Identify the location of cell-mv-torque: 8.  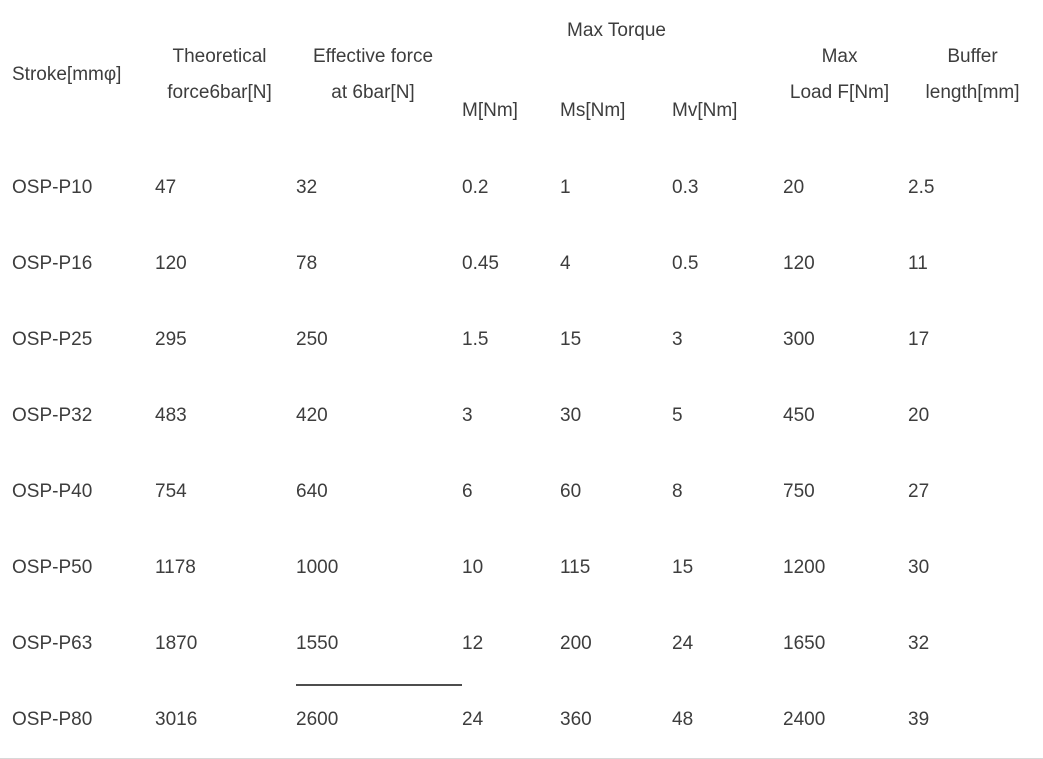
(677, 491).